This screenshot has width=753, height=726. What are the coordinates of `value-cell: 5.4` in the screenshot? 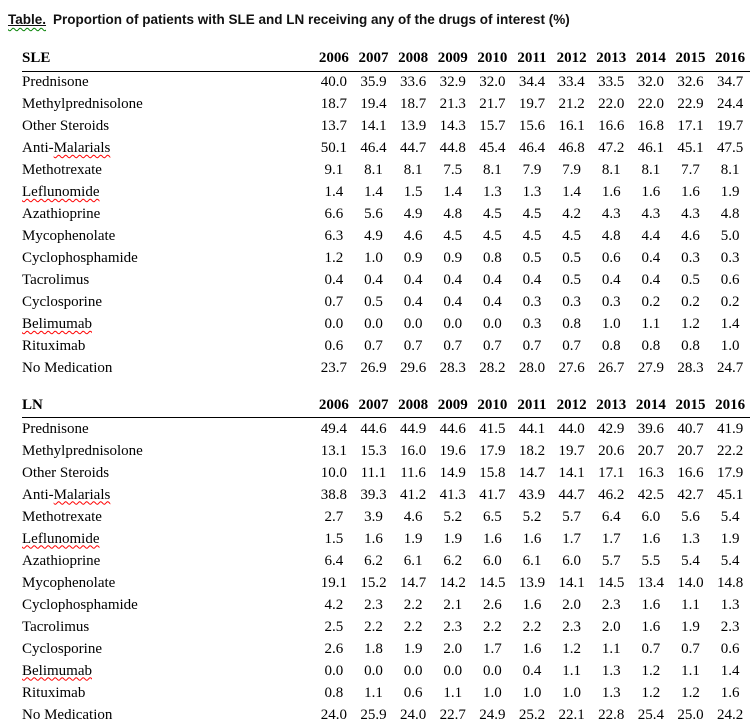 It's located at (691, 561).